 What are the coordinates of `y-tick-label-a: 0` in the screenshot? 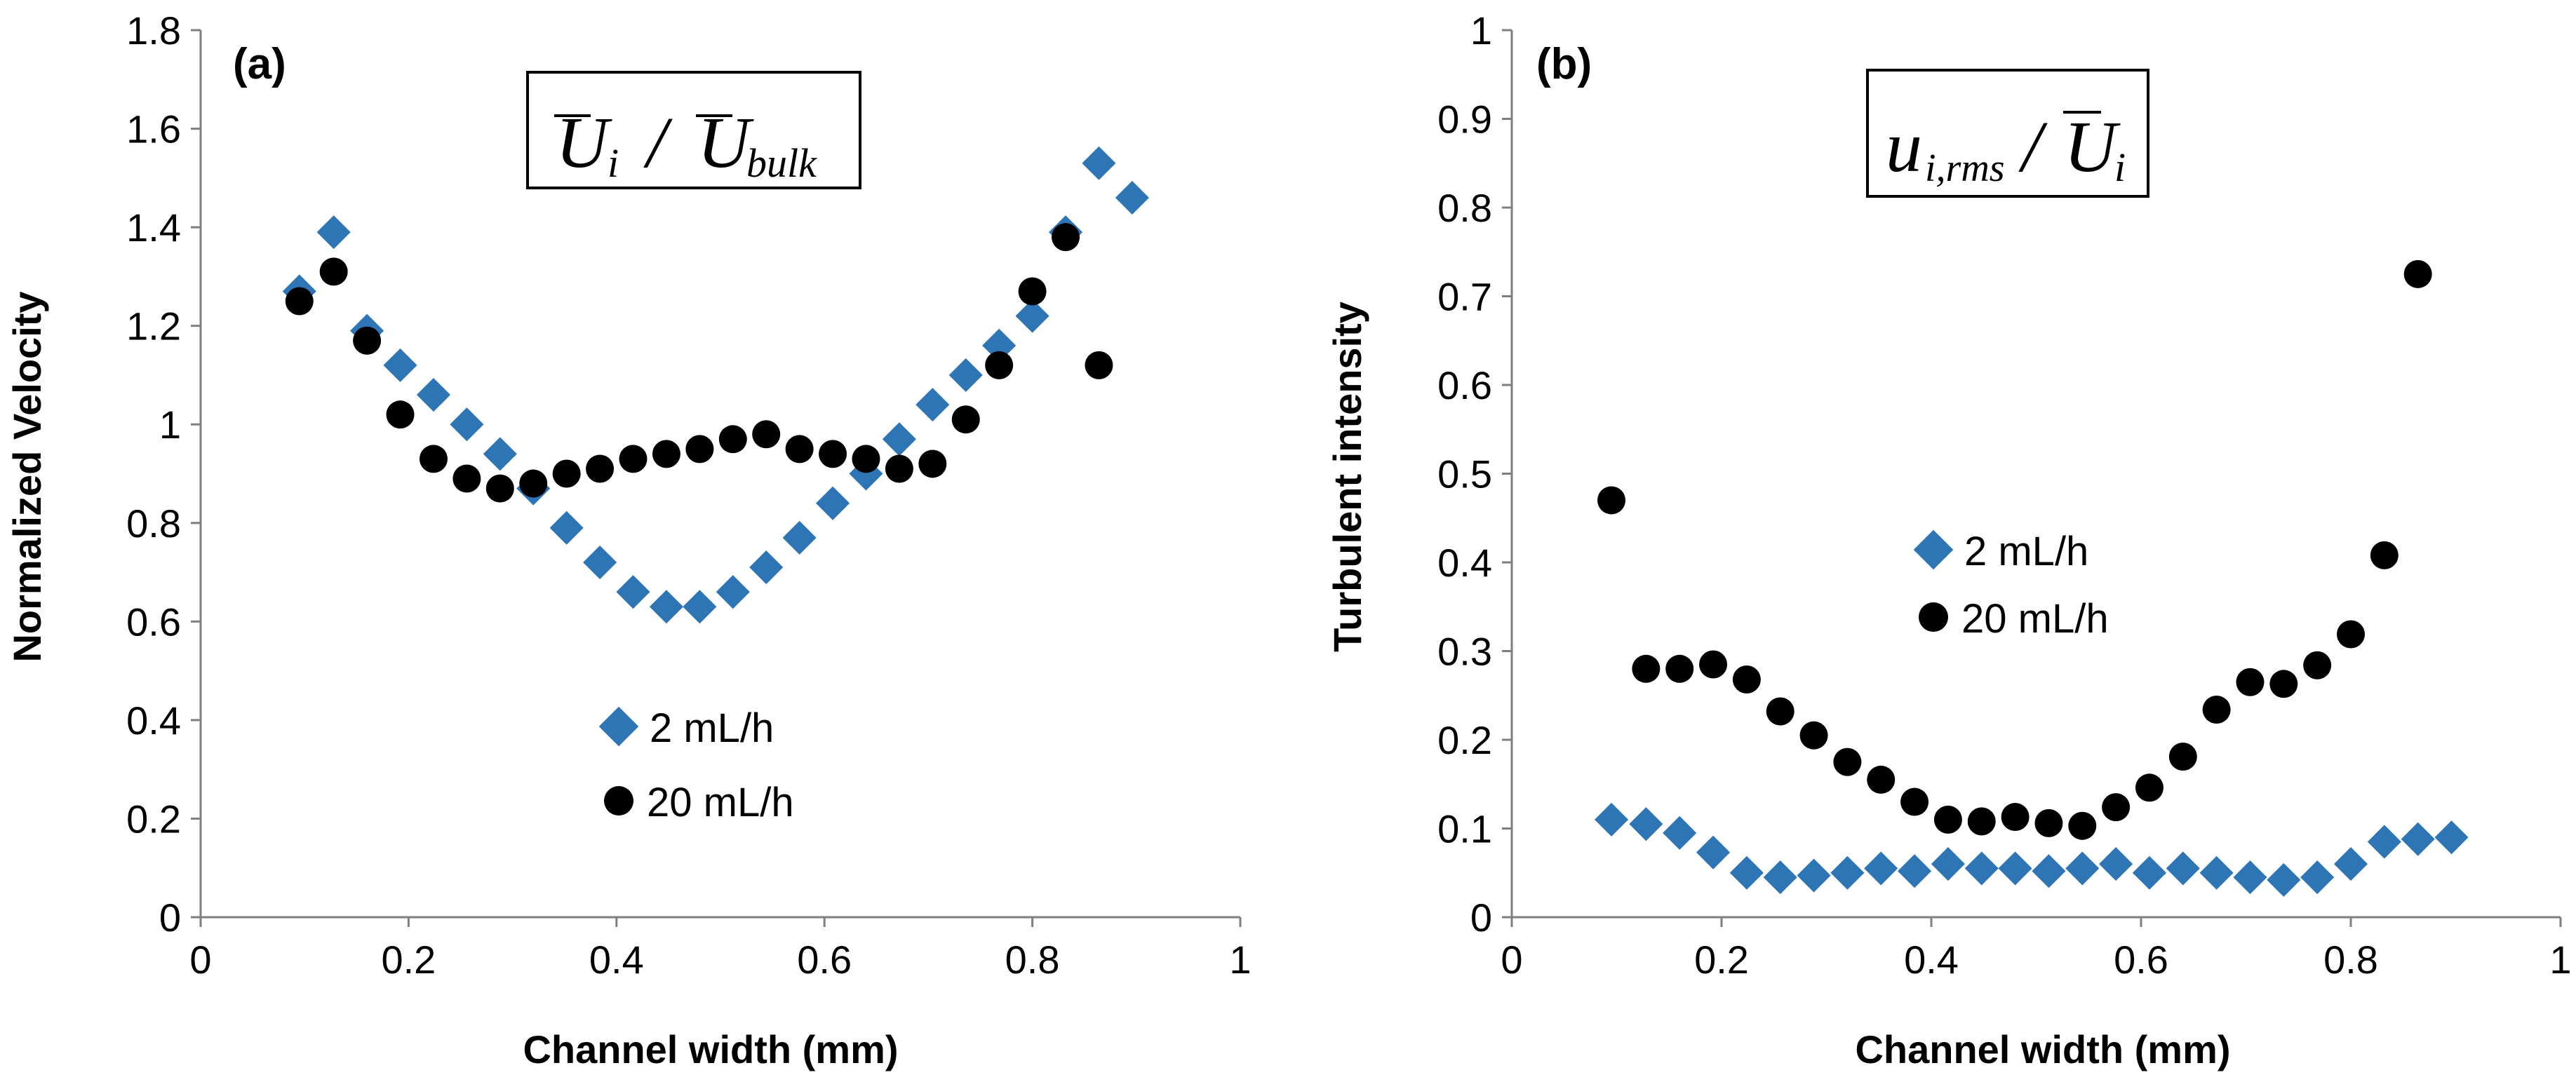 It's located at (170, 917).